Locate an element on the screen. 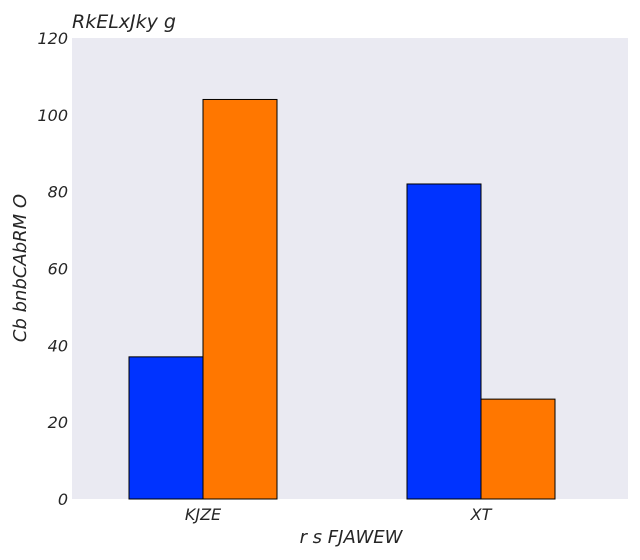  y-tick-labels: 0 20 40 60 80 100 120 is located at coordinates (52, 269).